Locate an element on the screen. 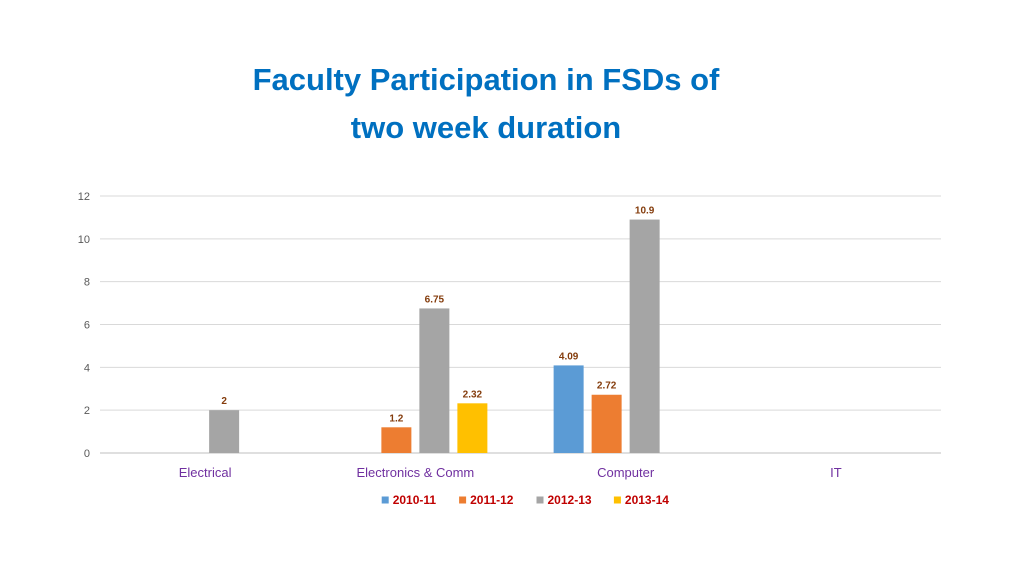  legend-label: 2011-12 is located at coordinates (492, 500).